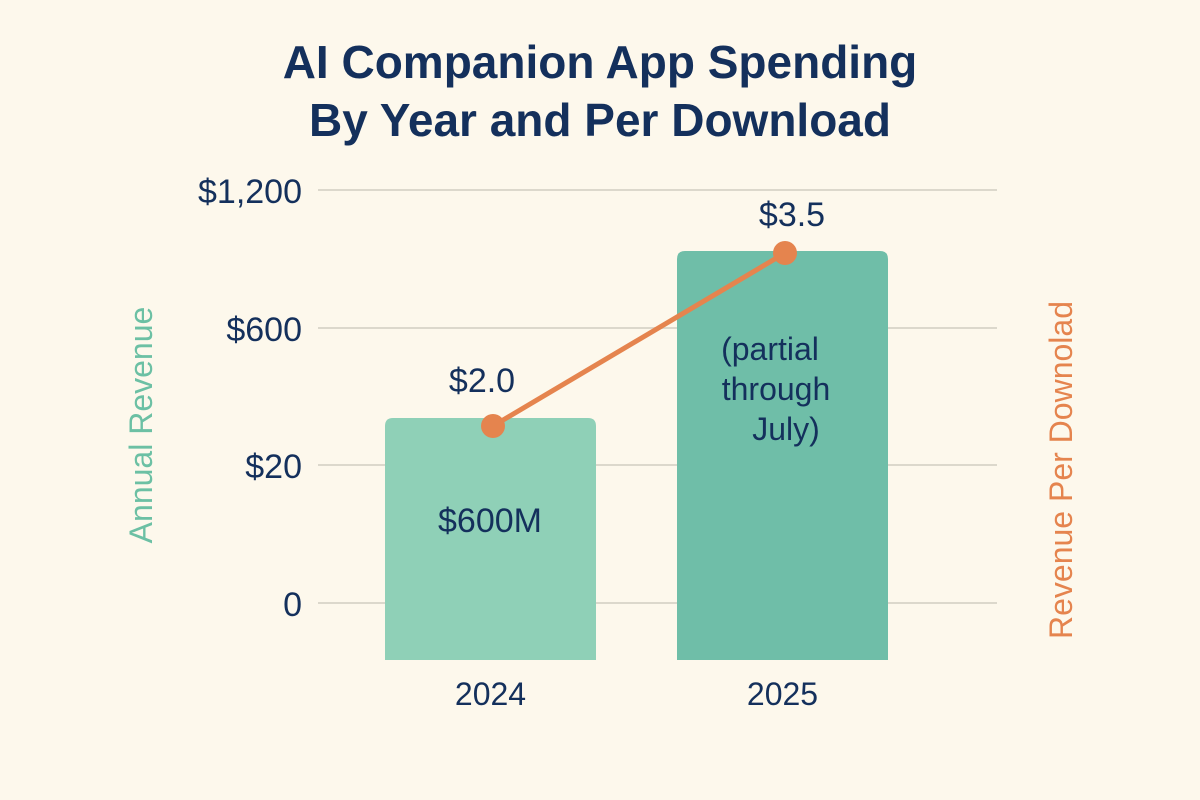 This screenshot has width=1200, height=800. What do you see at coordinates (792, 215) in the screenshot?
I see `line-label-2025: $3.5` at bounding box center [792, 215].